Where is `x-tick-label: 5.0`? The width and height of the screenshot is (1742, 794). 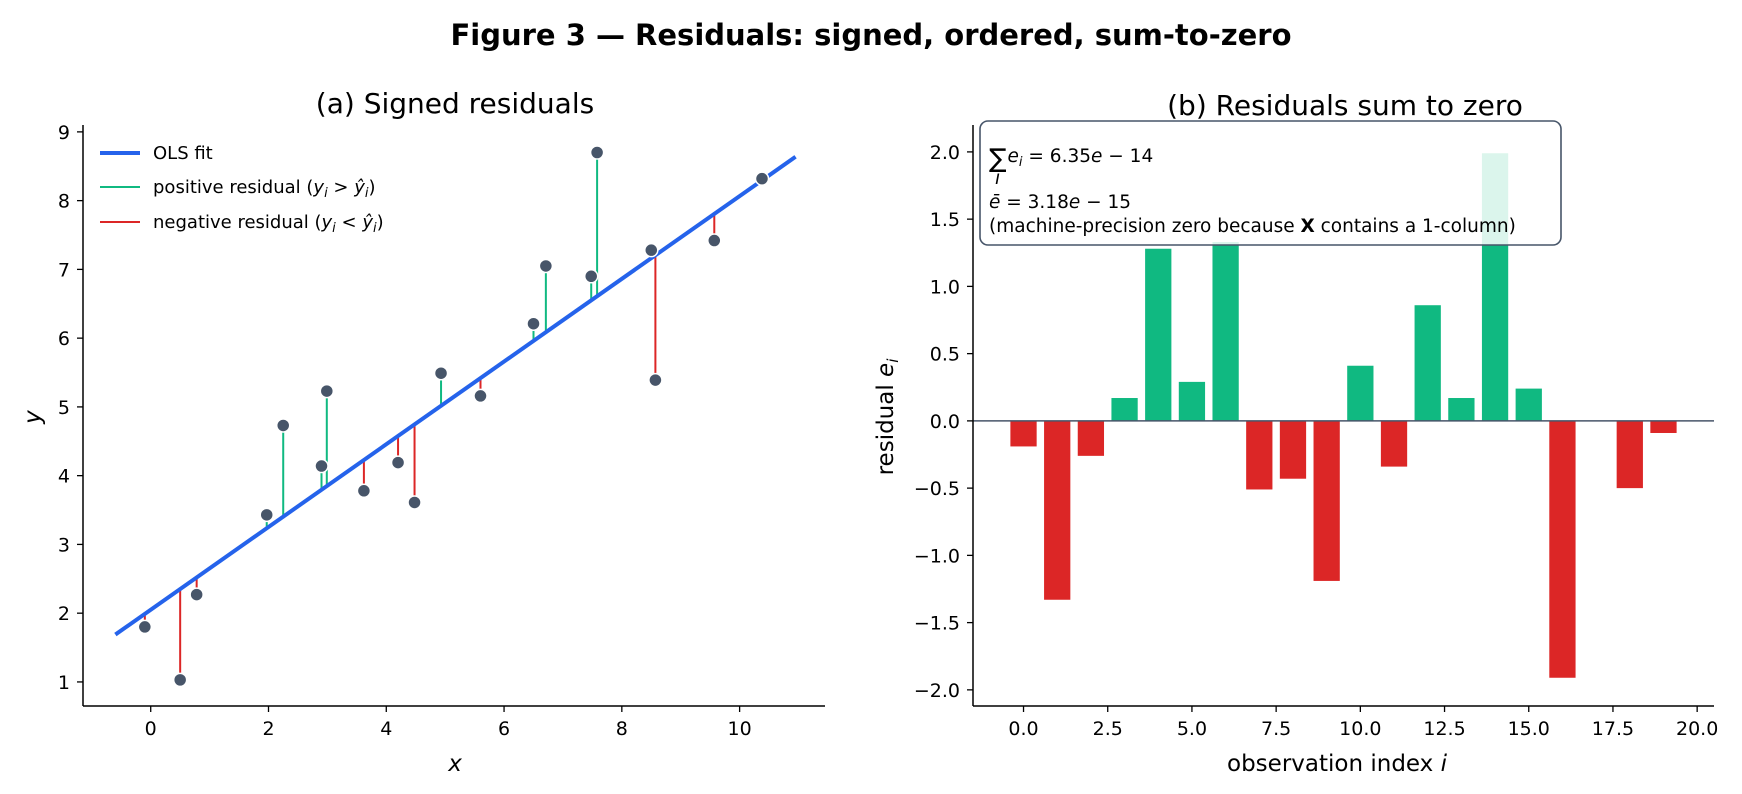 x-tick-label: 5.0 is located at coordinates (1192, 729).